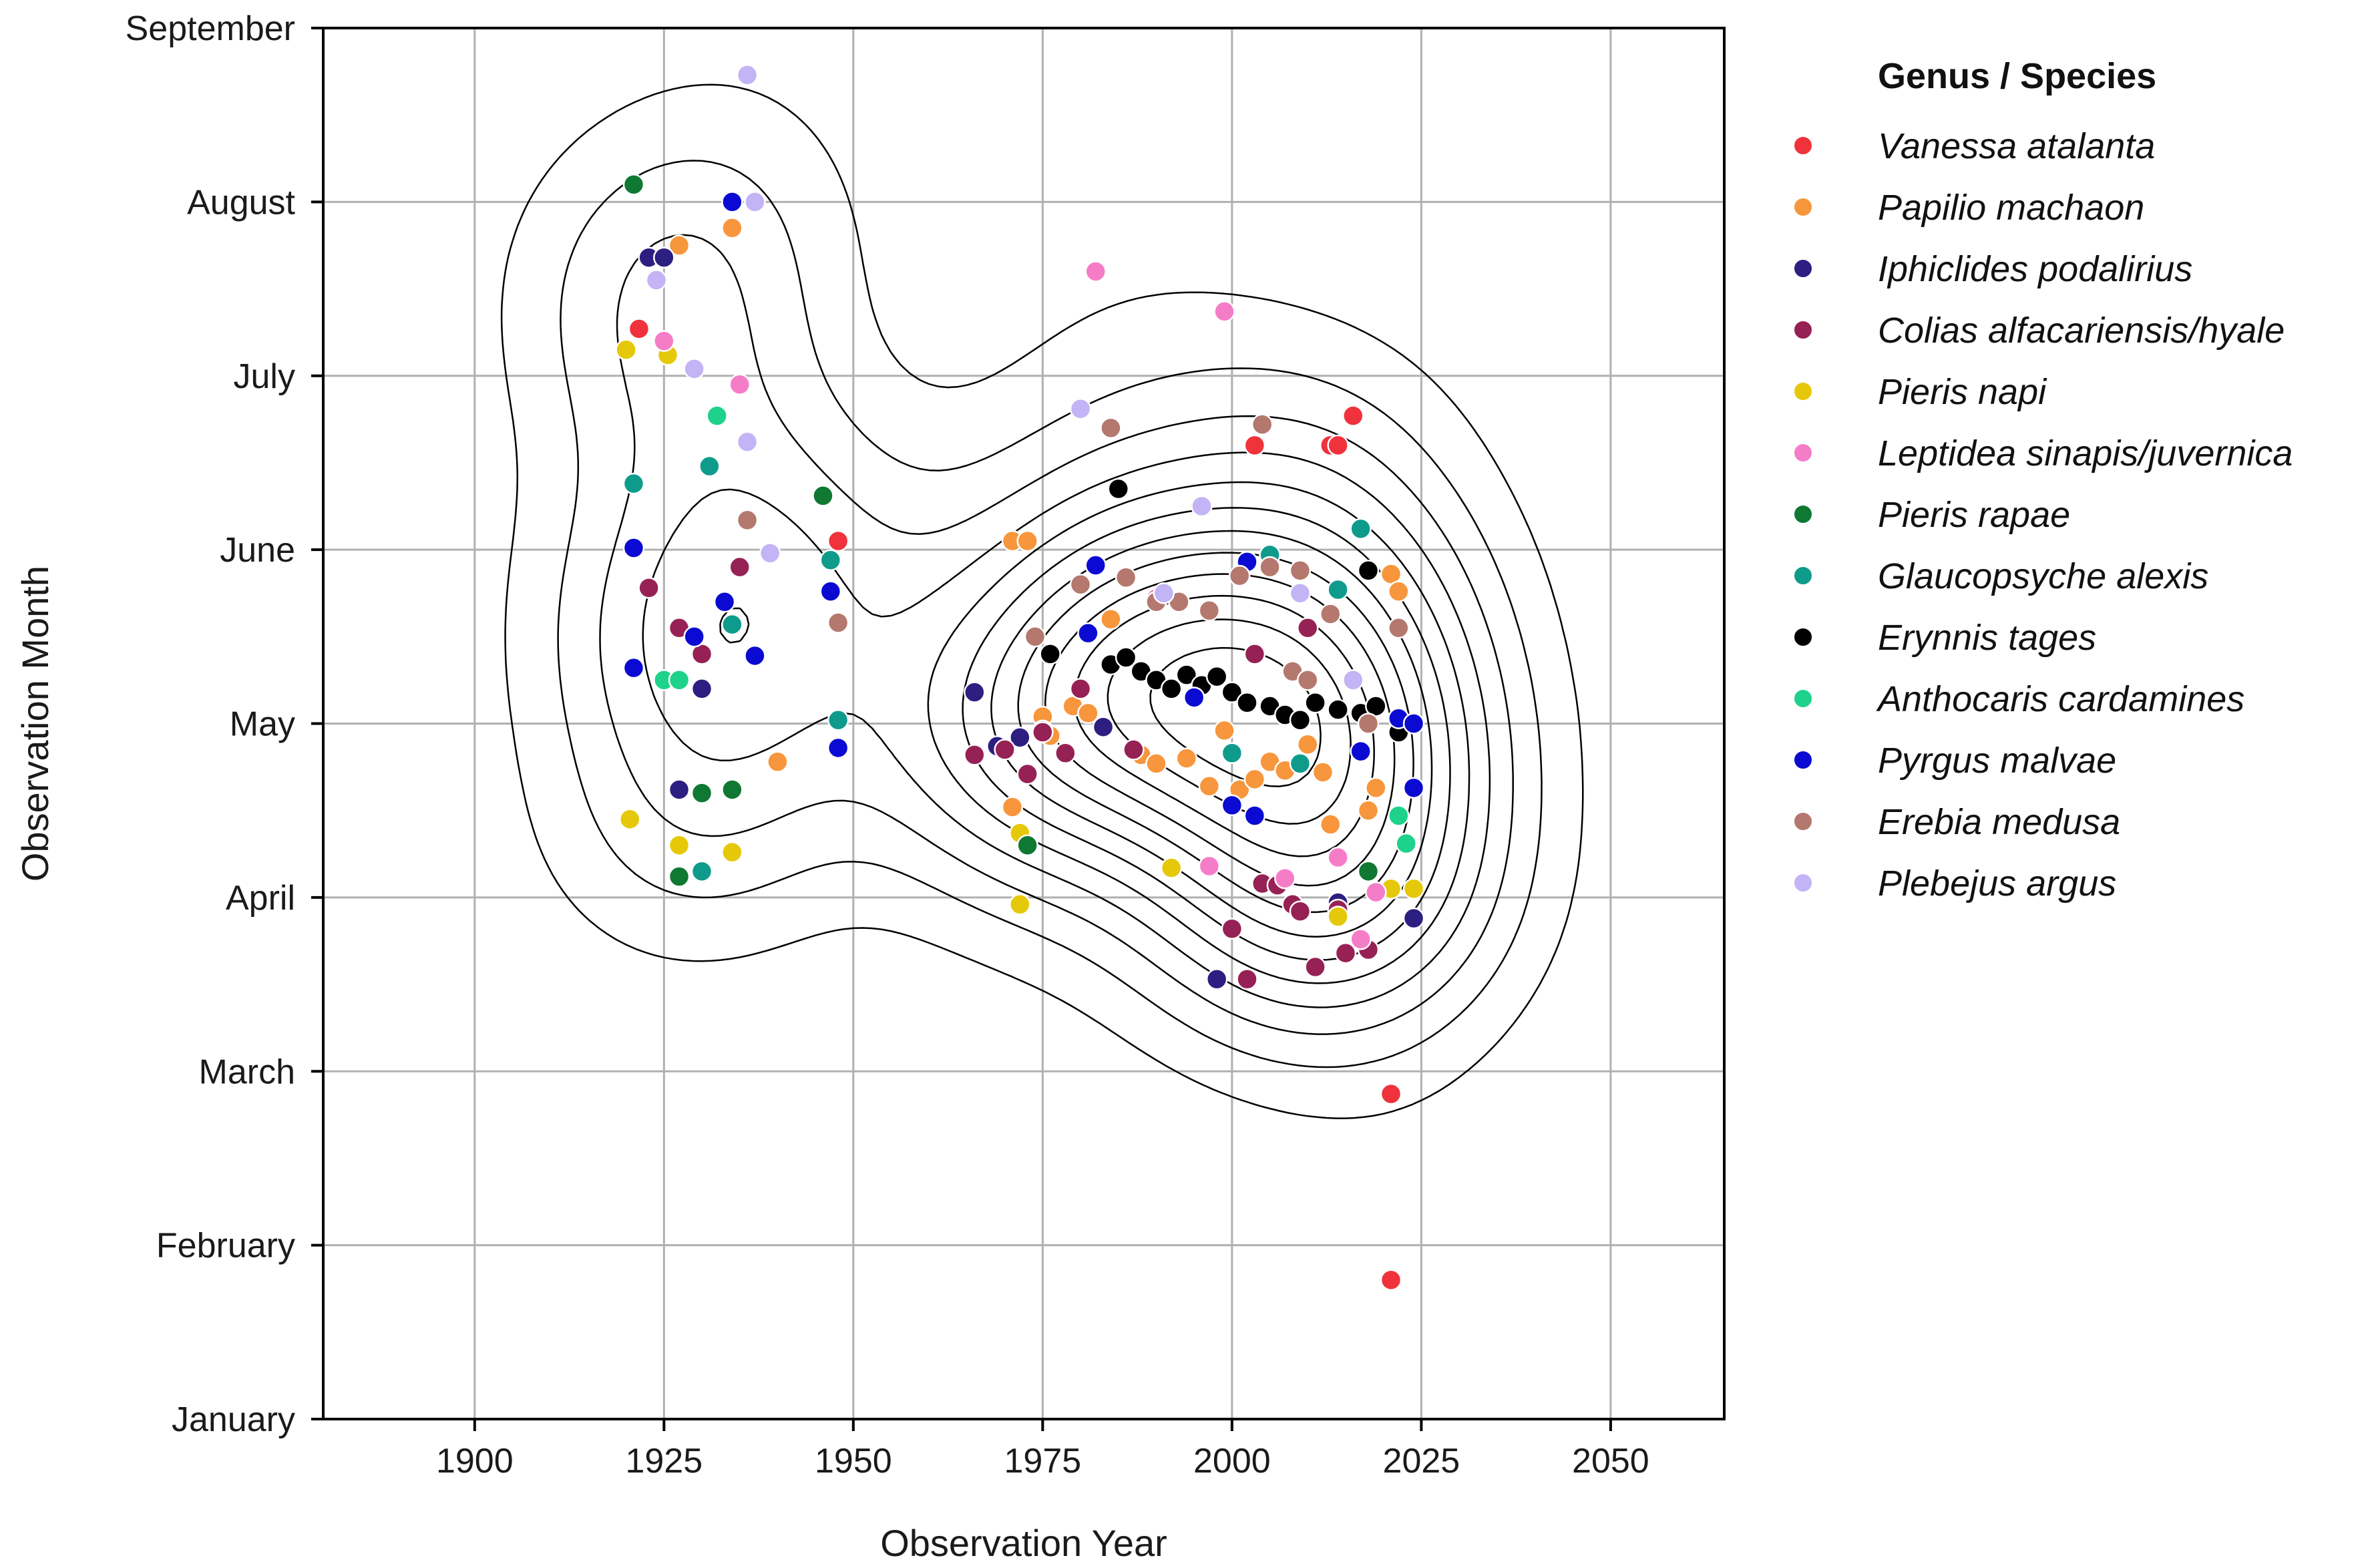 The image size is (2372, 1568). I want to click on legend-label-5: Leptidea sinapis/juvernica, so click(2085, 453).